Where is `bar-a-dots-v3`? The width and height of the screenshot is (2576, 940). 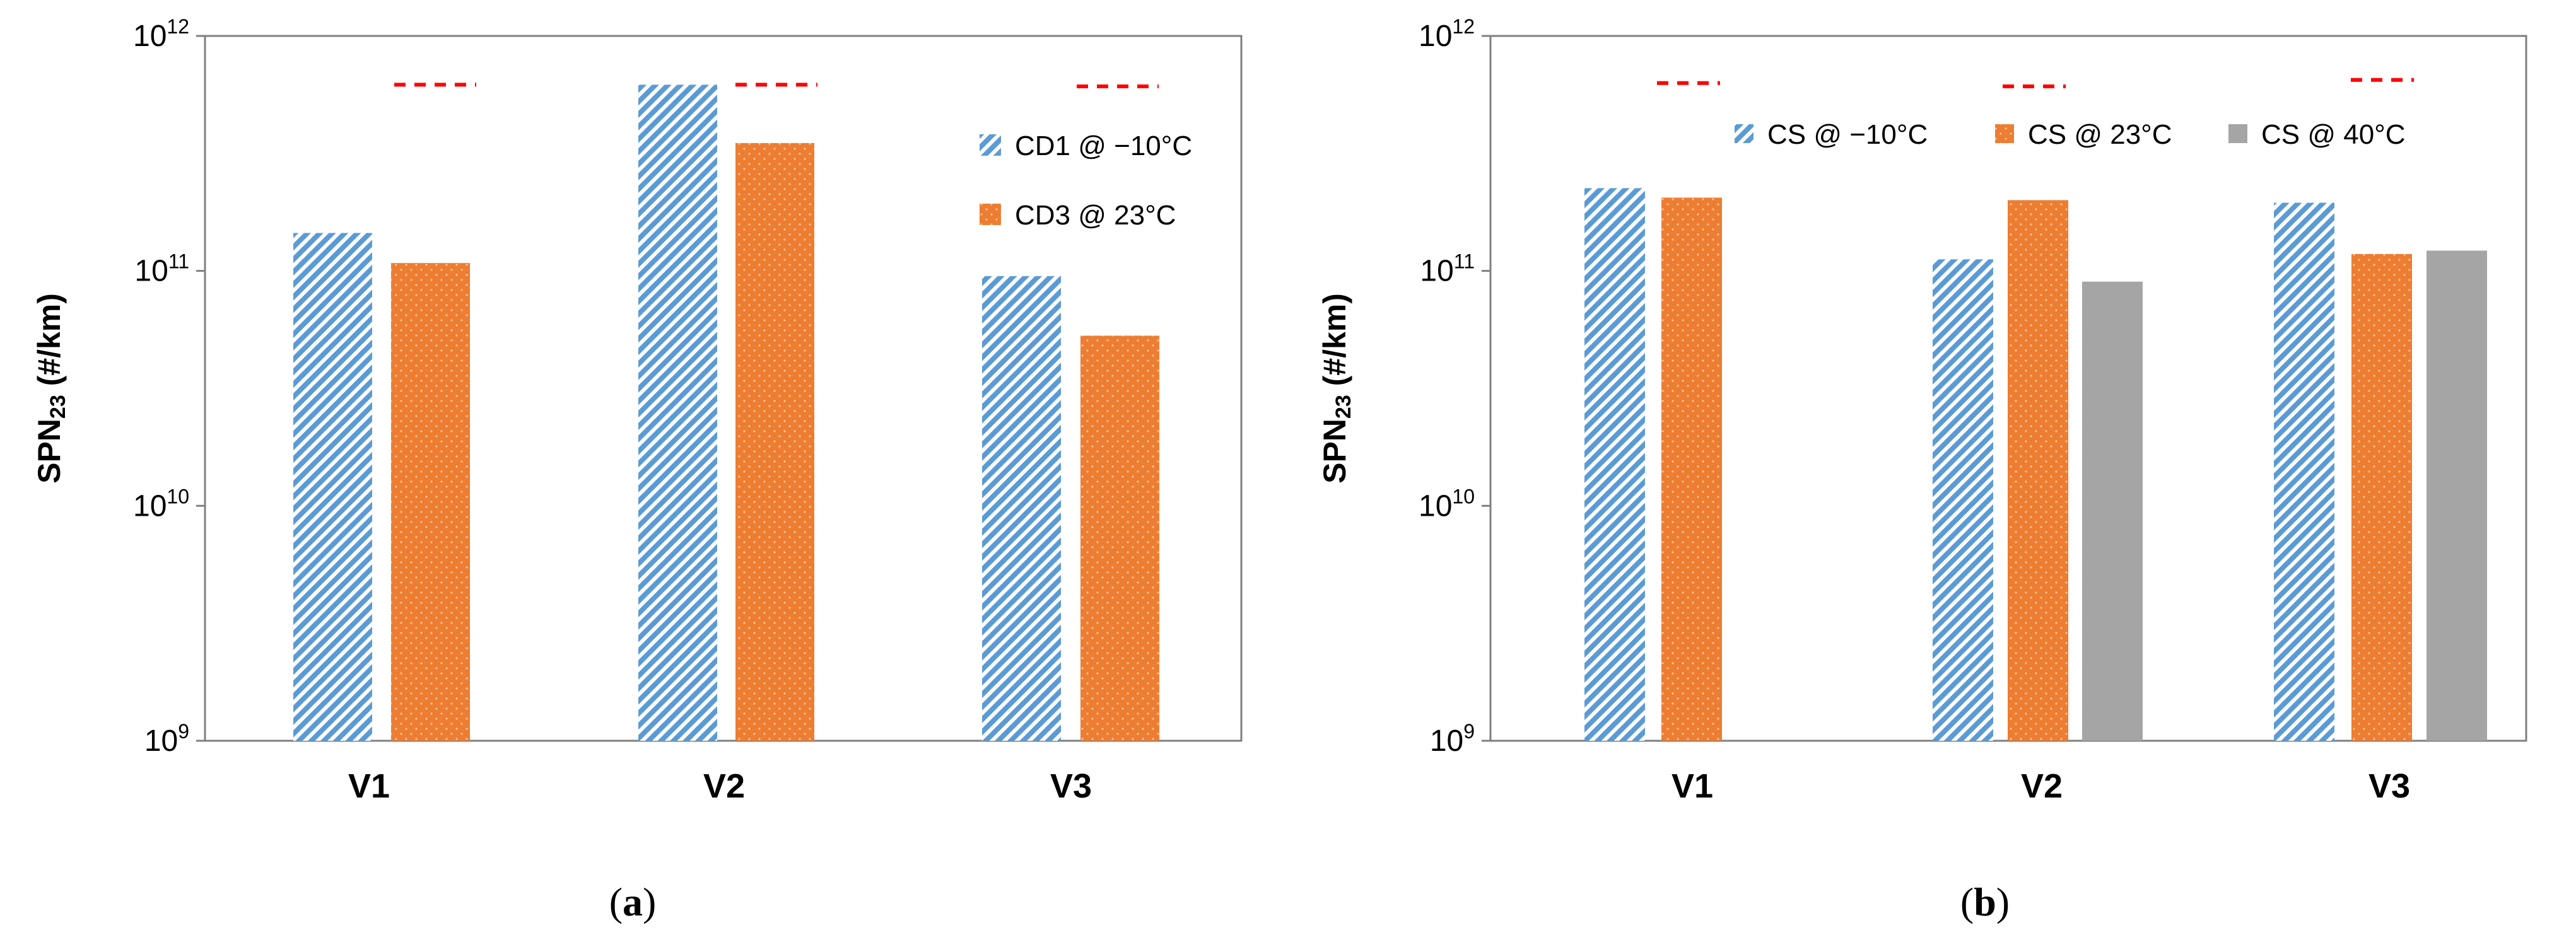
bar-a-dots-v3 is located at coordinates (1119, 538).